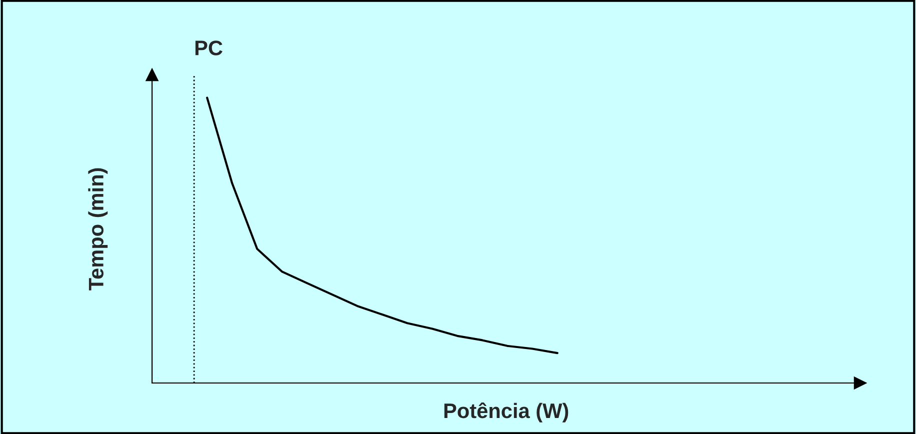  What do you see at coordinates (506, 412) in the screenshot?
I see `x-axis-title: Potência (W)` at bounding box center [506, 412].